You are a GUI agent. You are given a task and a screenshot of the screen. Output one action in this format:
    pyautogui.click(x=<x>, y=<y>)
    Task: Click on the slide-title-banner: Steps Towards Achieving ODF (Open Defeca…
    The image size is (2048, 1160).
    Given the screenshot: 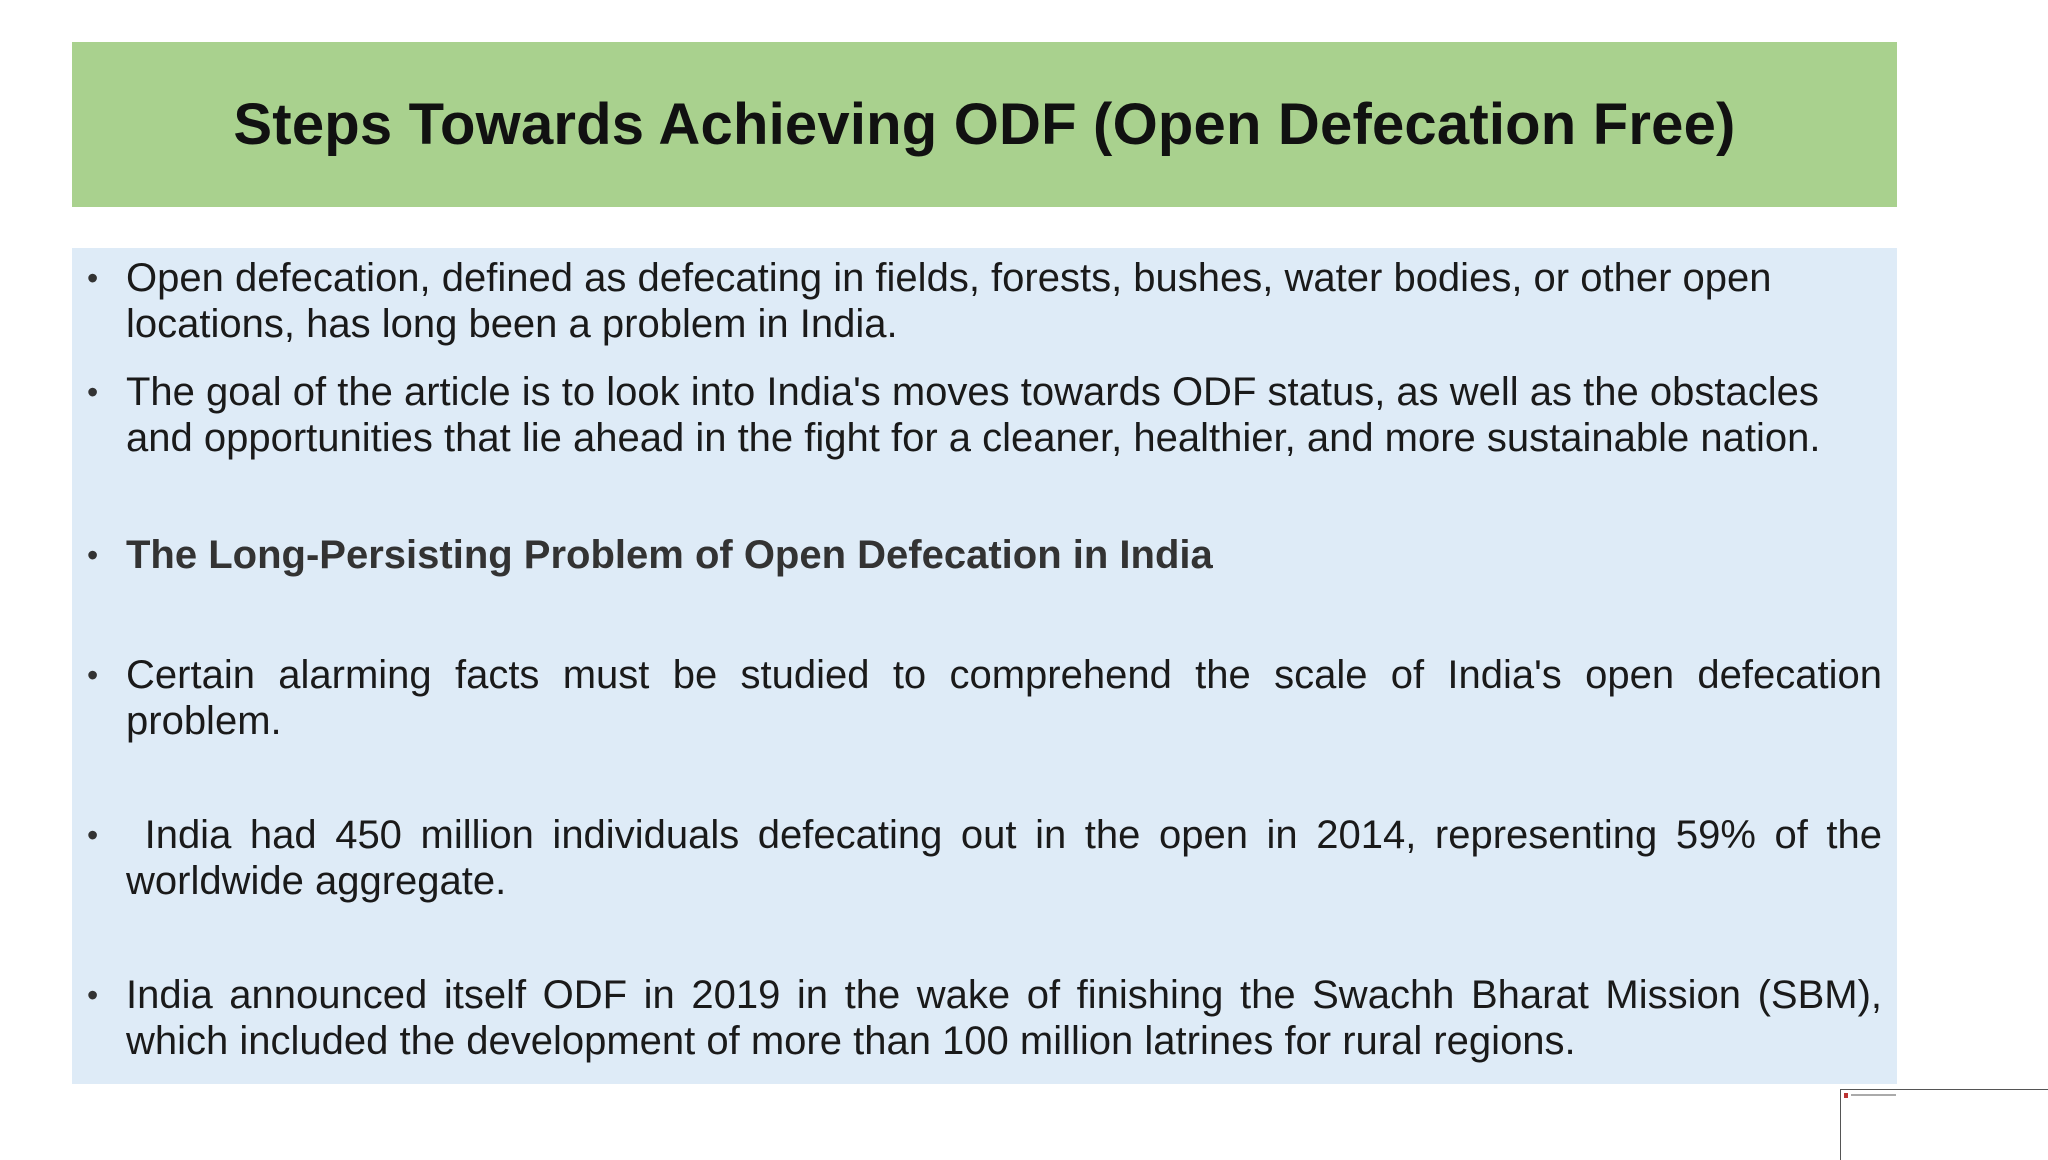 What is the action you would take?
    pyautogui.click(x=984, y=124)
    